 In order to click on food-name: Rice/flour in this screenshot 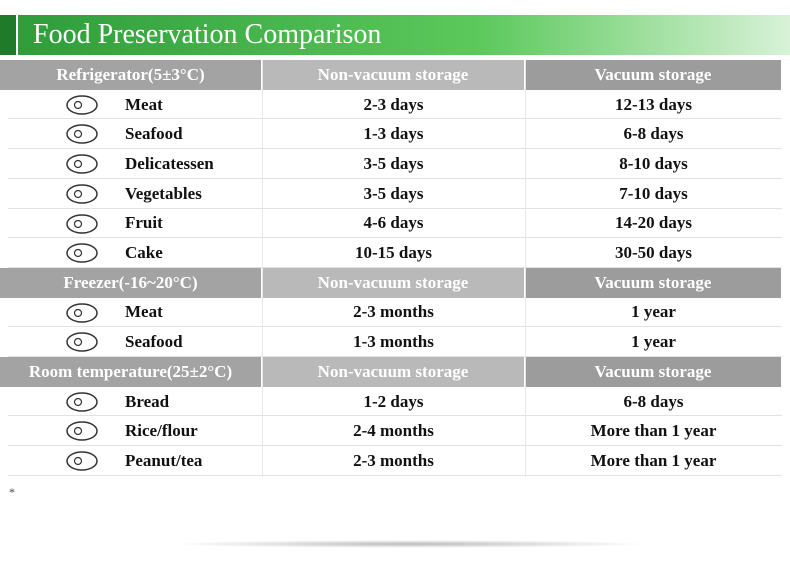, I will do `click(161, 431)`.